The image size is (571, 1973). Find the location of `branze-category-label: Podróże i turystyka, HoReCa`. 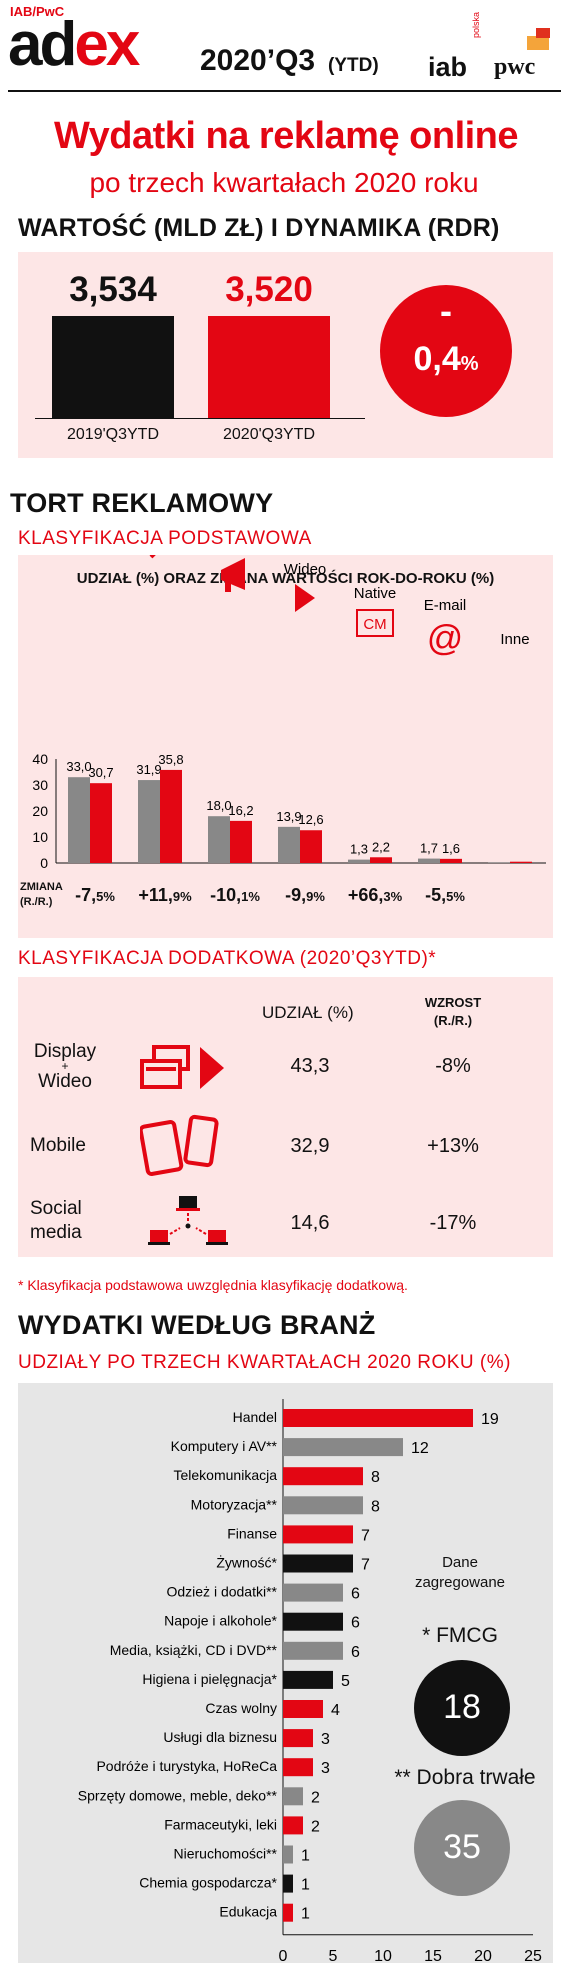

branze-category-label: Podróże i turystyka, HoReCa is located at coordinates (186, 1766).